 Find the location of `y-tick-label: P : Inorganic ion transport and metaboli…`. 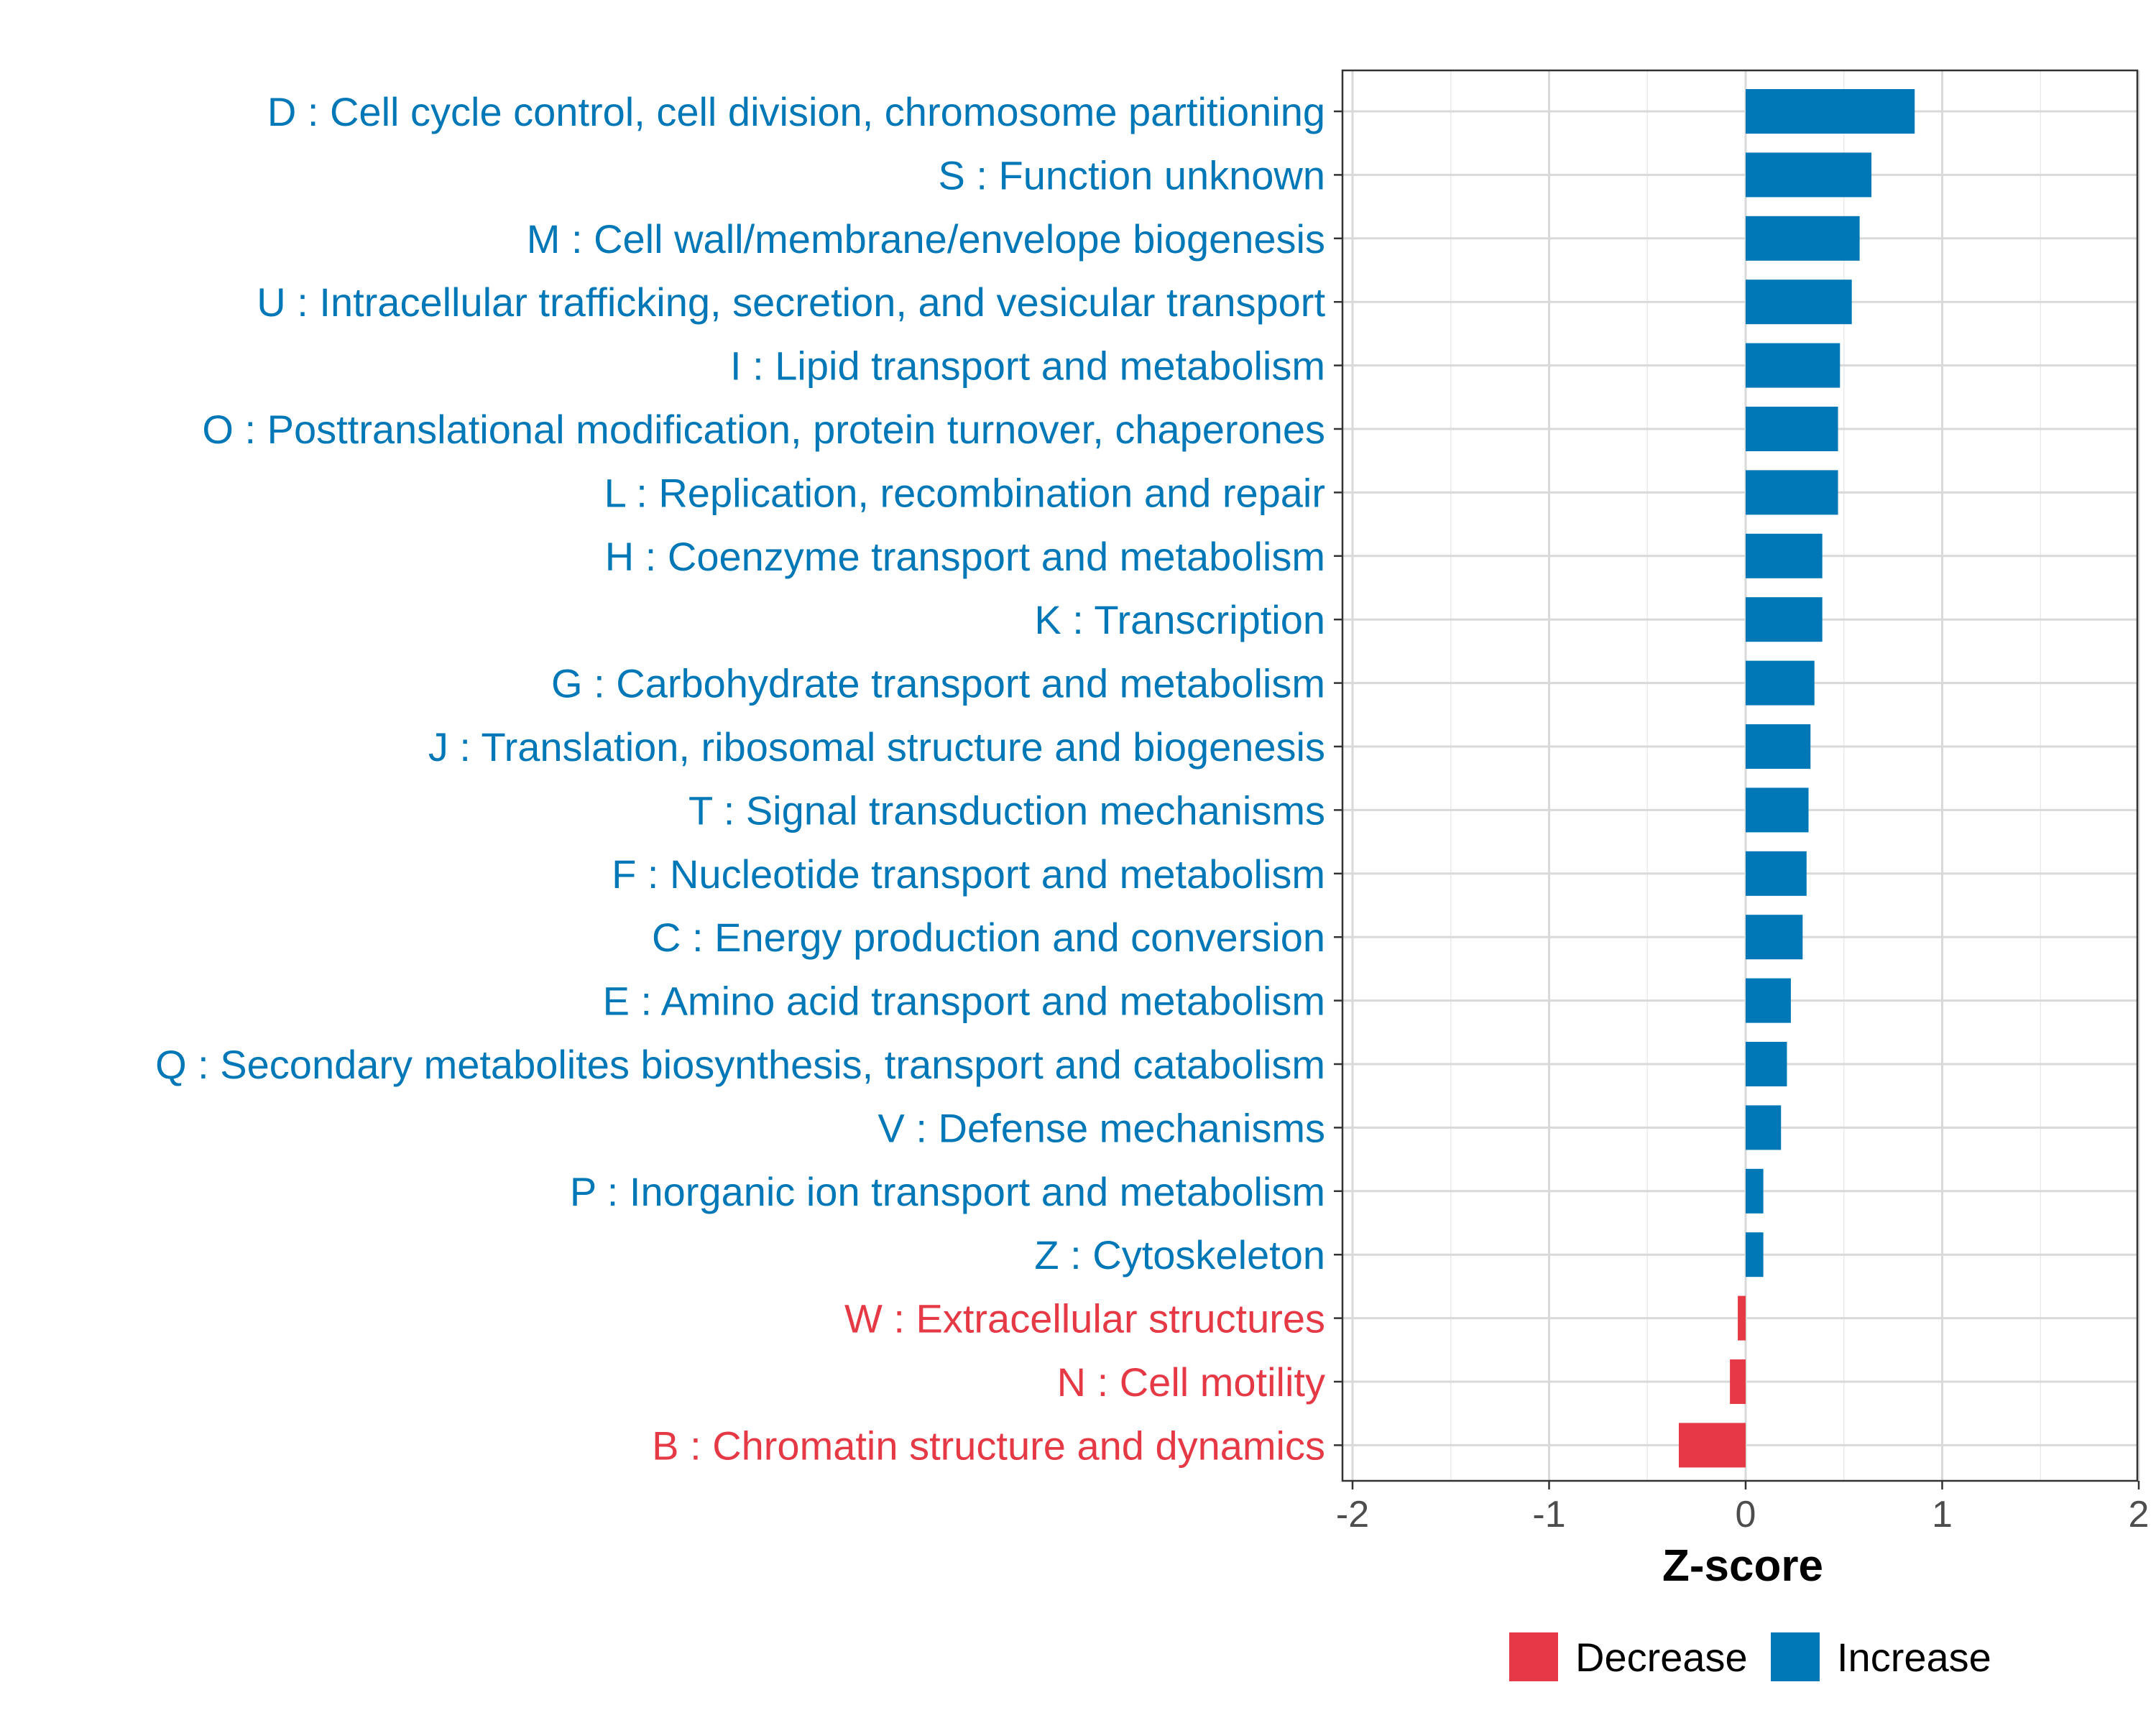

y-tick-label: P : Inorganic ion transport and metaboli… is located at coordinates (947, 1191).